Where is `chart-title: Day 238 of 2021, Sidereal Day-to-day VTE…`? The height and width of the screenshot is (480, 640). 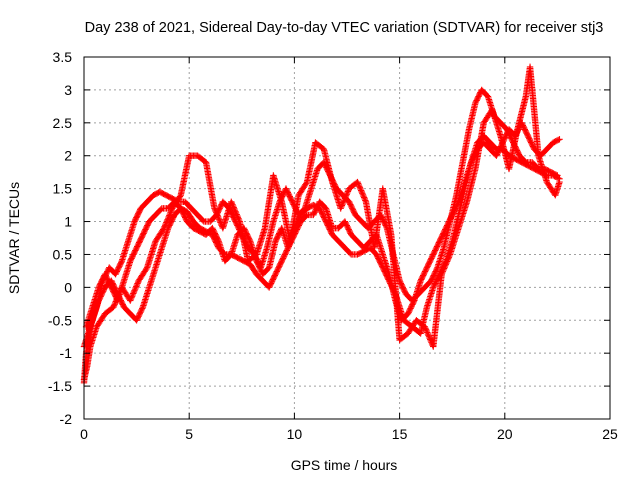
chart-title: Day 238 of 2021, Sidereal Day-to-day VTE… is located at coordinates (344, 28).